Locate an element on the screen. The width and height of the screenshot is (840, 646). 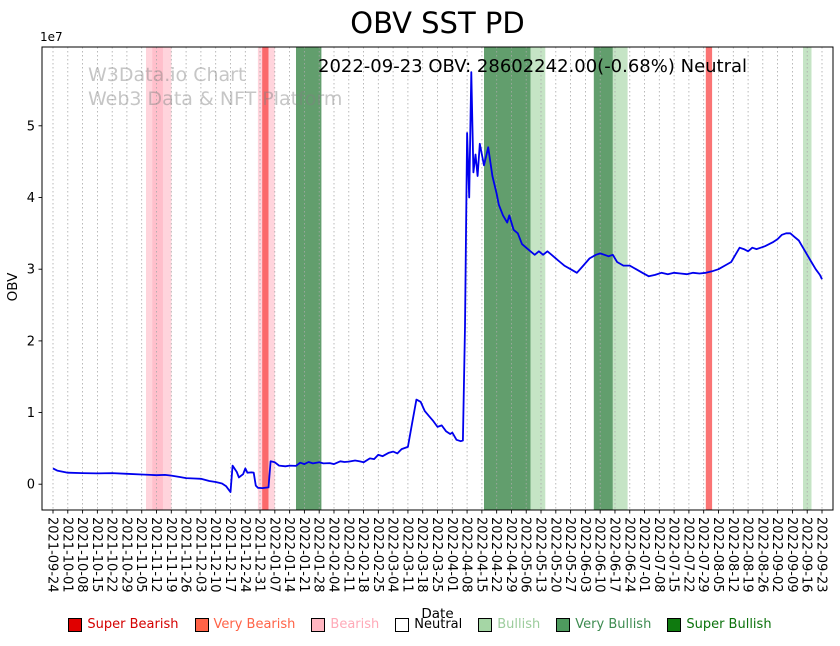
watermark-line-2: Web3 Data & NFT Platform is located at coordinates (215, 99).